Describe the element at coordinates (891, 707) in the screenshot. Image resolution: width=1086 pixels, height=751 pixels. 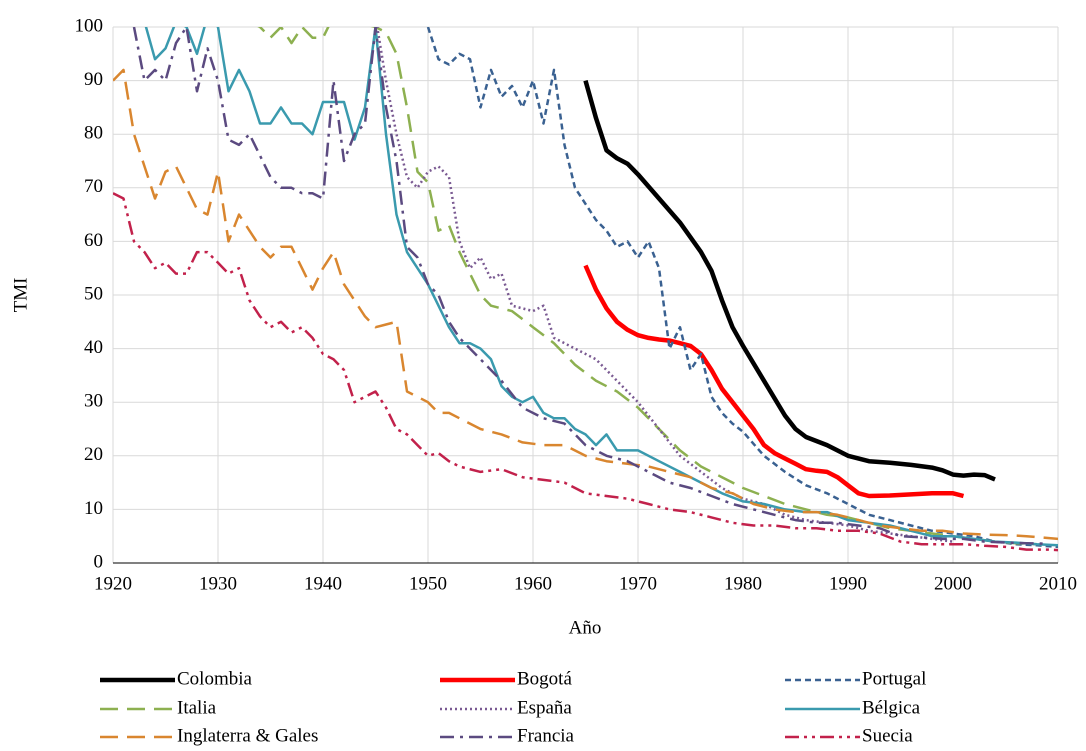
I see `legend-label: Bélgica` at that location.